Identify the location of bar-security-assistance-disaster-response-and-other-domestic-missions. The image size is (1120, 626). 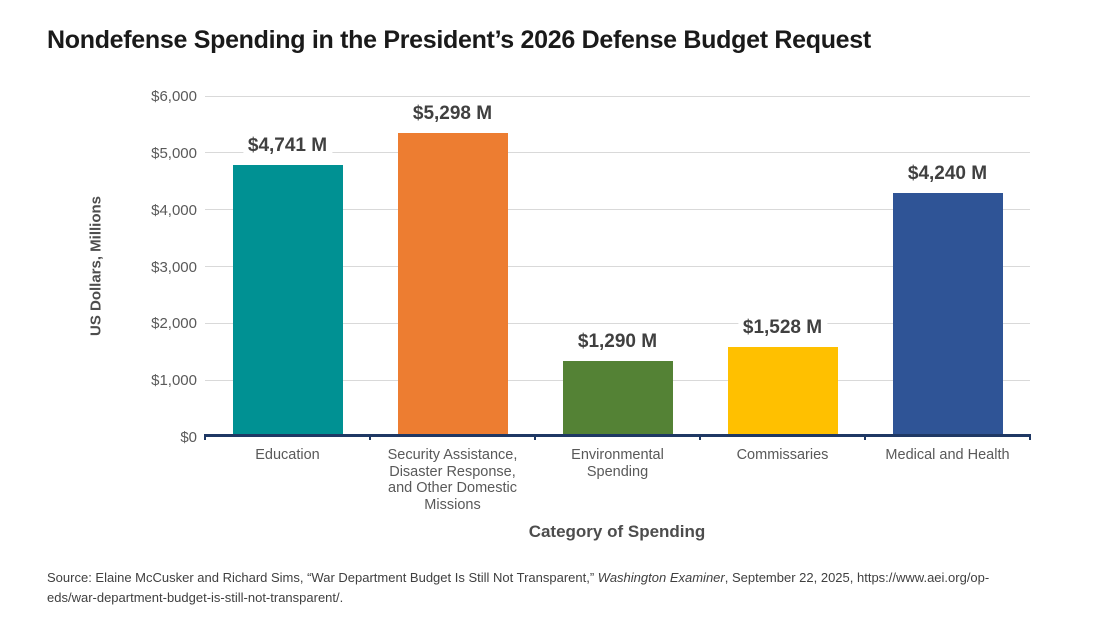
(452, 283).